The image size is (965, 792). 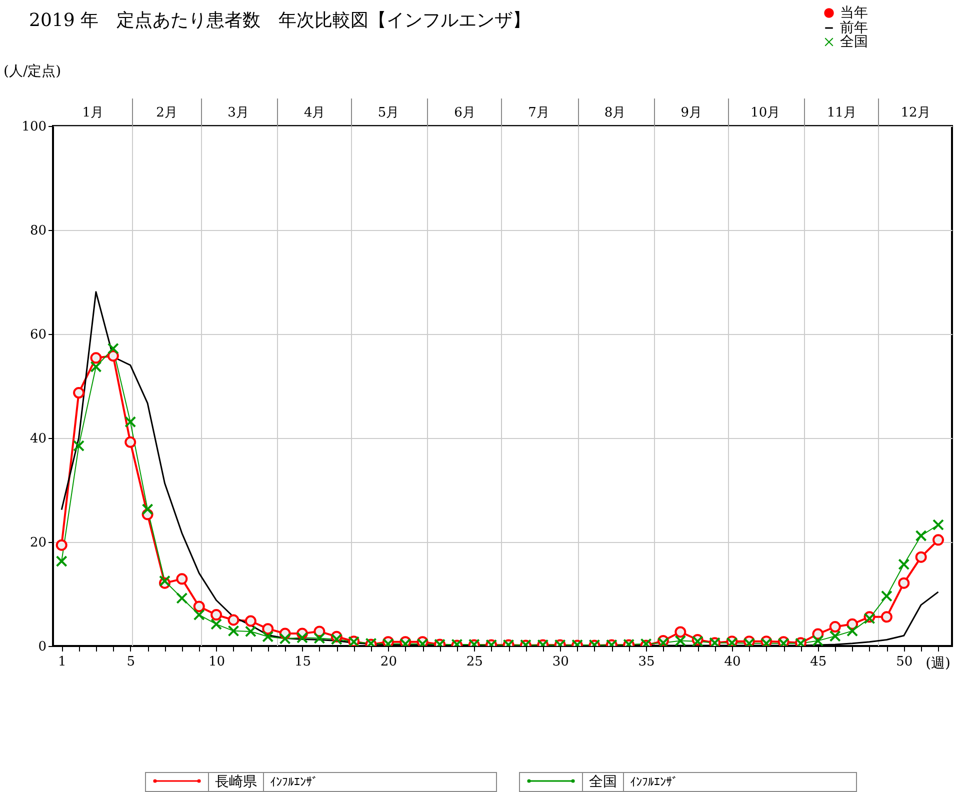 What do you see at coordinates (465, 113) in the screenshot?
I see `x2-tick-label: 6月` at bounding box center [465, 113].